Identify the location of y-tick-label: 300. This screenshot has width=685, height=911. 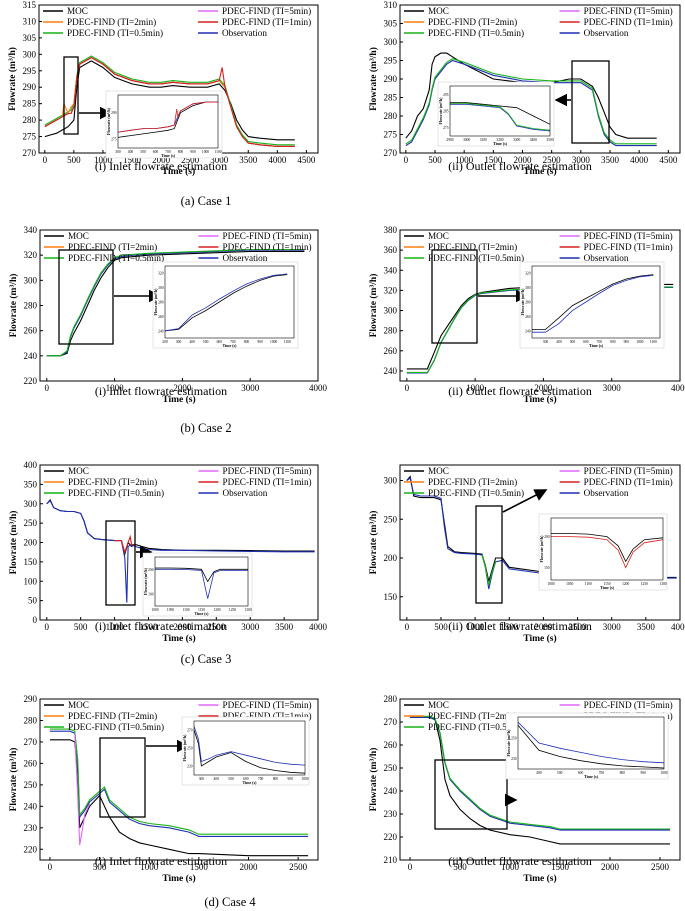
(391, 481).